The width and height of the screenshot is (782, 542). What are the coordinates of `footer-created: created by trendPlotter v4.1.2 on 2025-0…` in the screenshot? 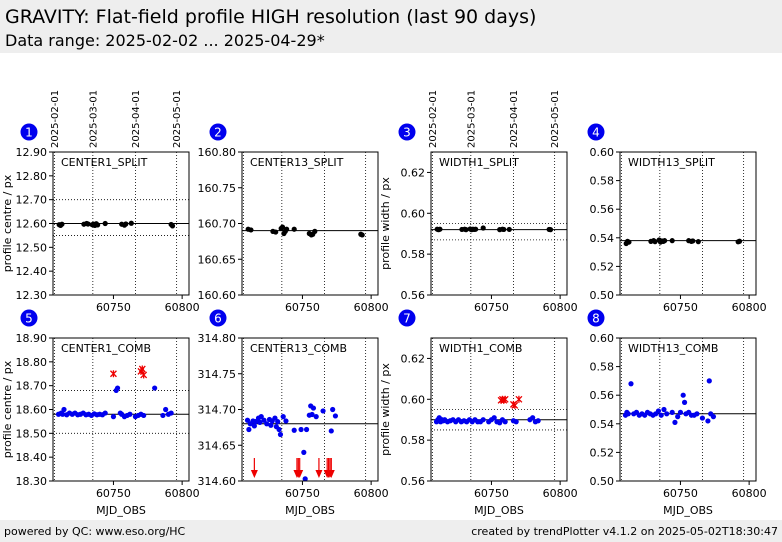 It's located at (624, 531).